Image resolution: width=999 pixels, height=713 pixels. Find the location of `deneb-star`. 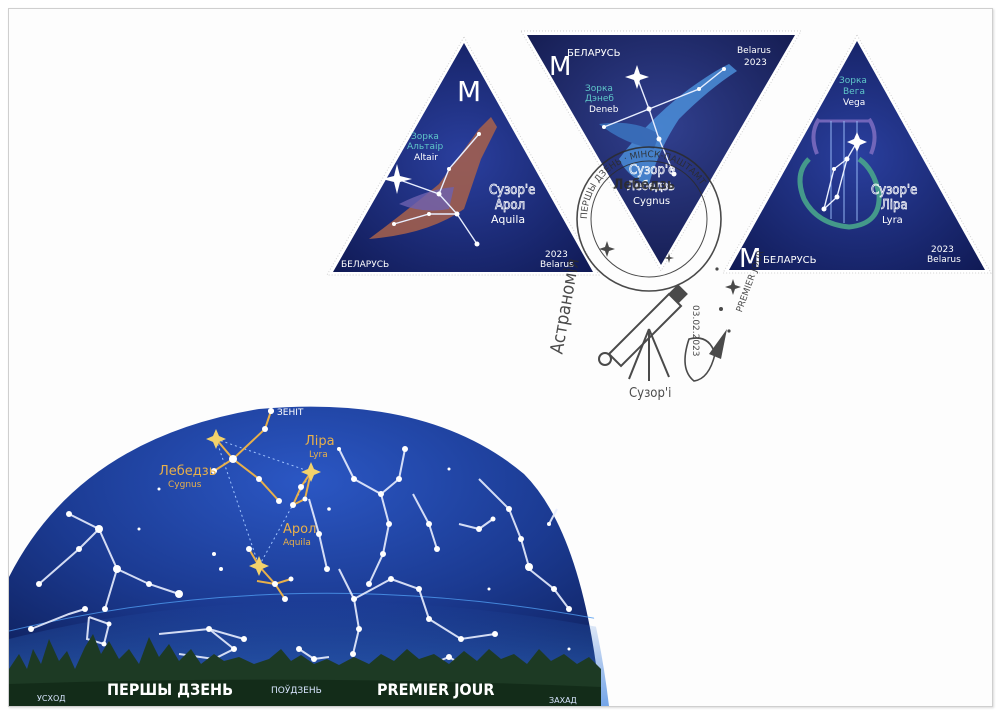

deneb-star is located at coordinates (637, 77).